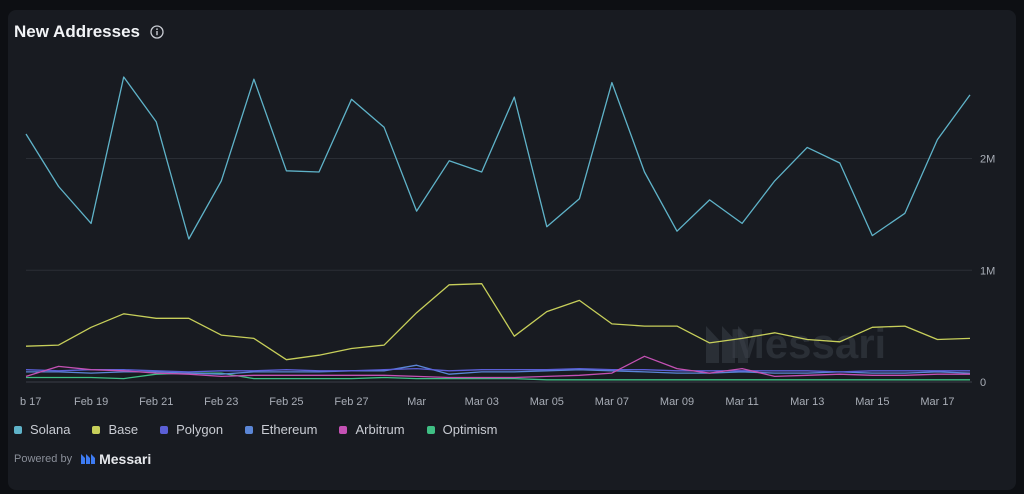 This screenshot has width=1024, height=494. What do you see at coordinates (612, 402) in the screenshot?
I see `x-tick-label: Mar 07` at bounding box center [612, 402].